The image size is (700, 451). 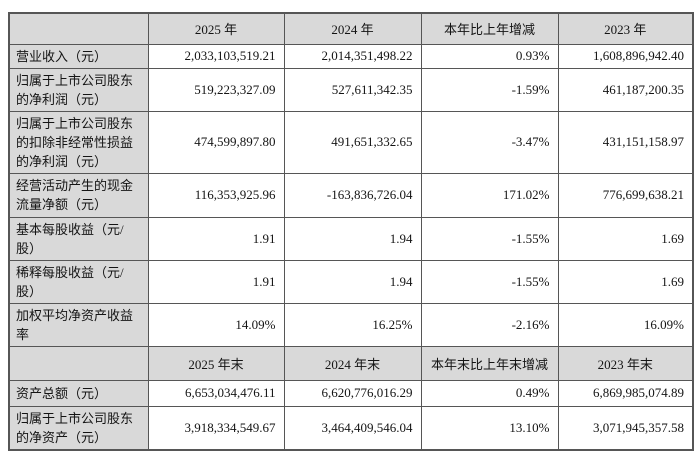 I want to click on cell-change: -3.47%, so click(x=489, y=142).